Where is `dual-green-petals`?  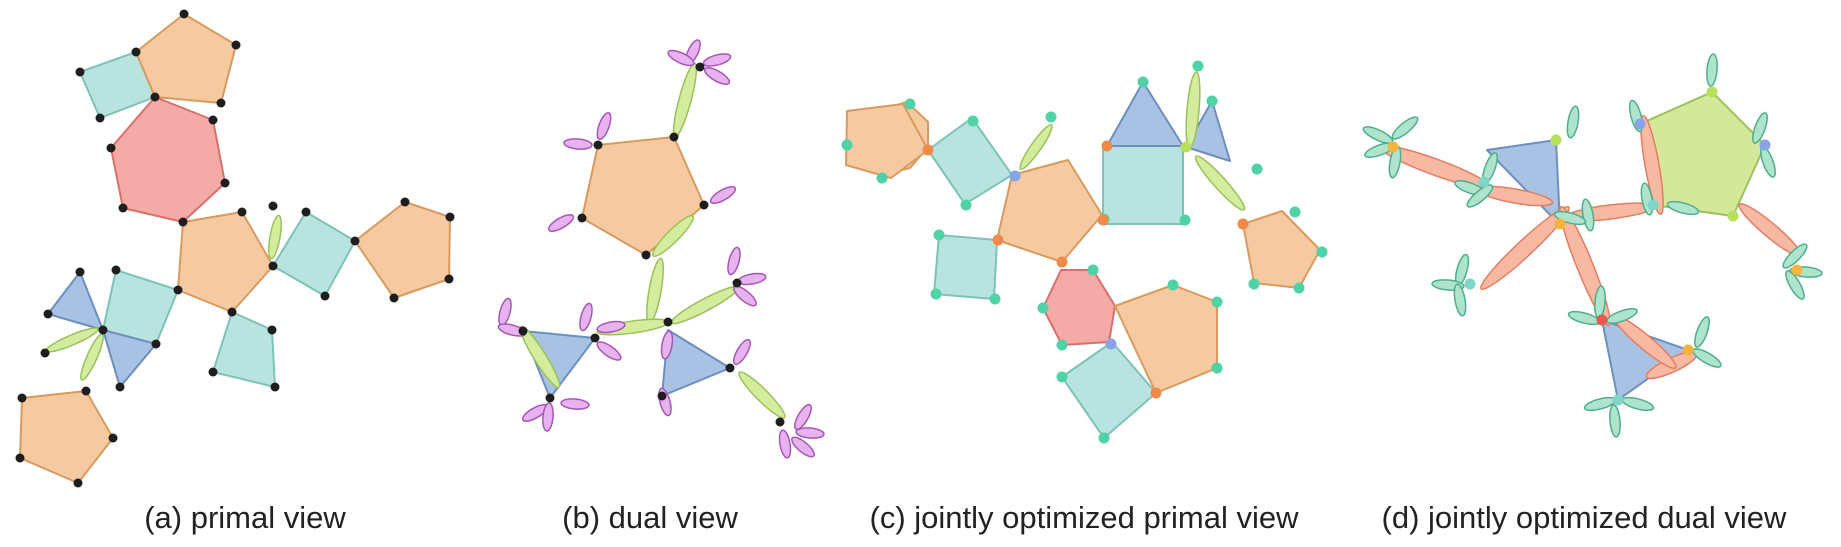 dual-green-petals is located at coordinates (652, 240).